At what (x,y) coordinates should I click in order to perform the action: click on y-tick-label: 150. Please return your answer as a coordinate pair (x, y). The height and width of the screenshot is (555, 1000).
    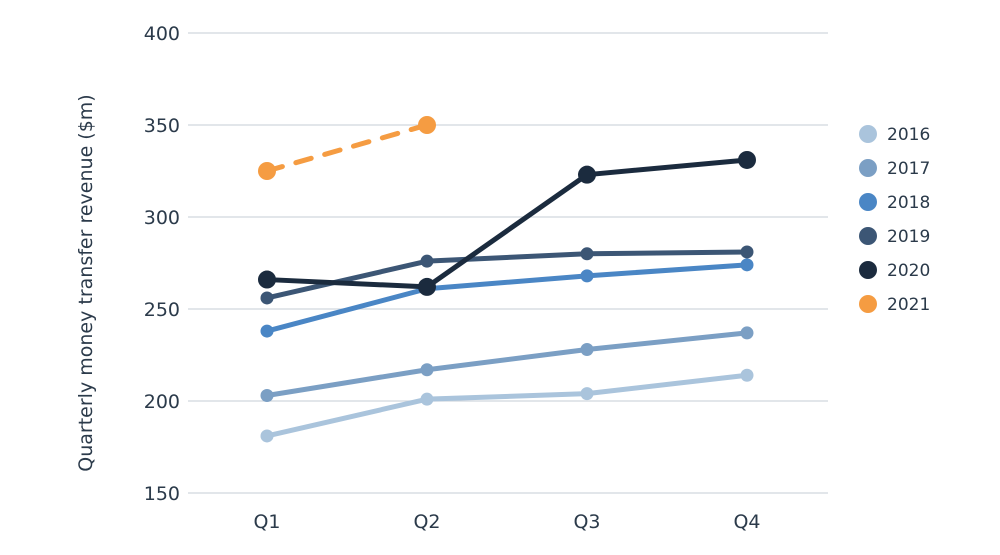
    Looking at the image, I should click on (162, 494).